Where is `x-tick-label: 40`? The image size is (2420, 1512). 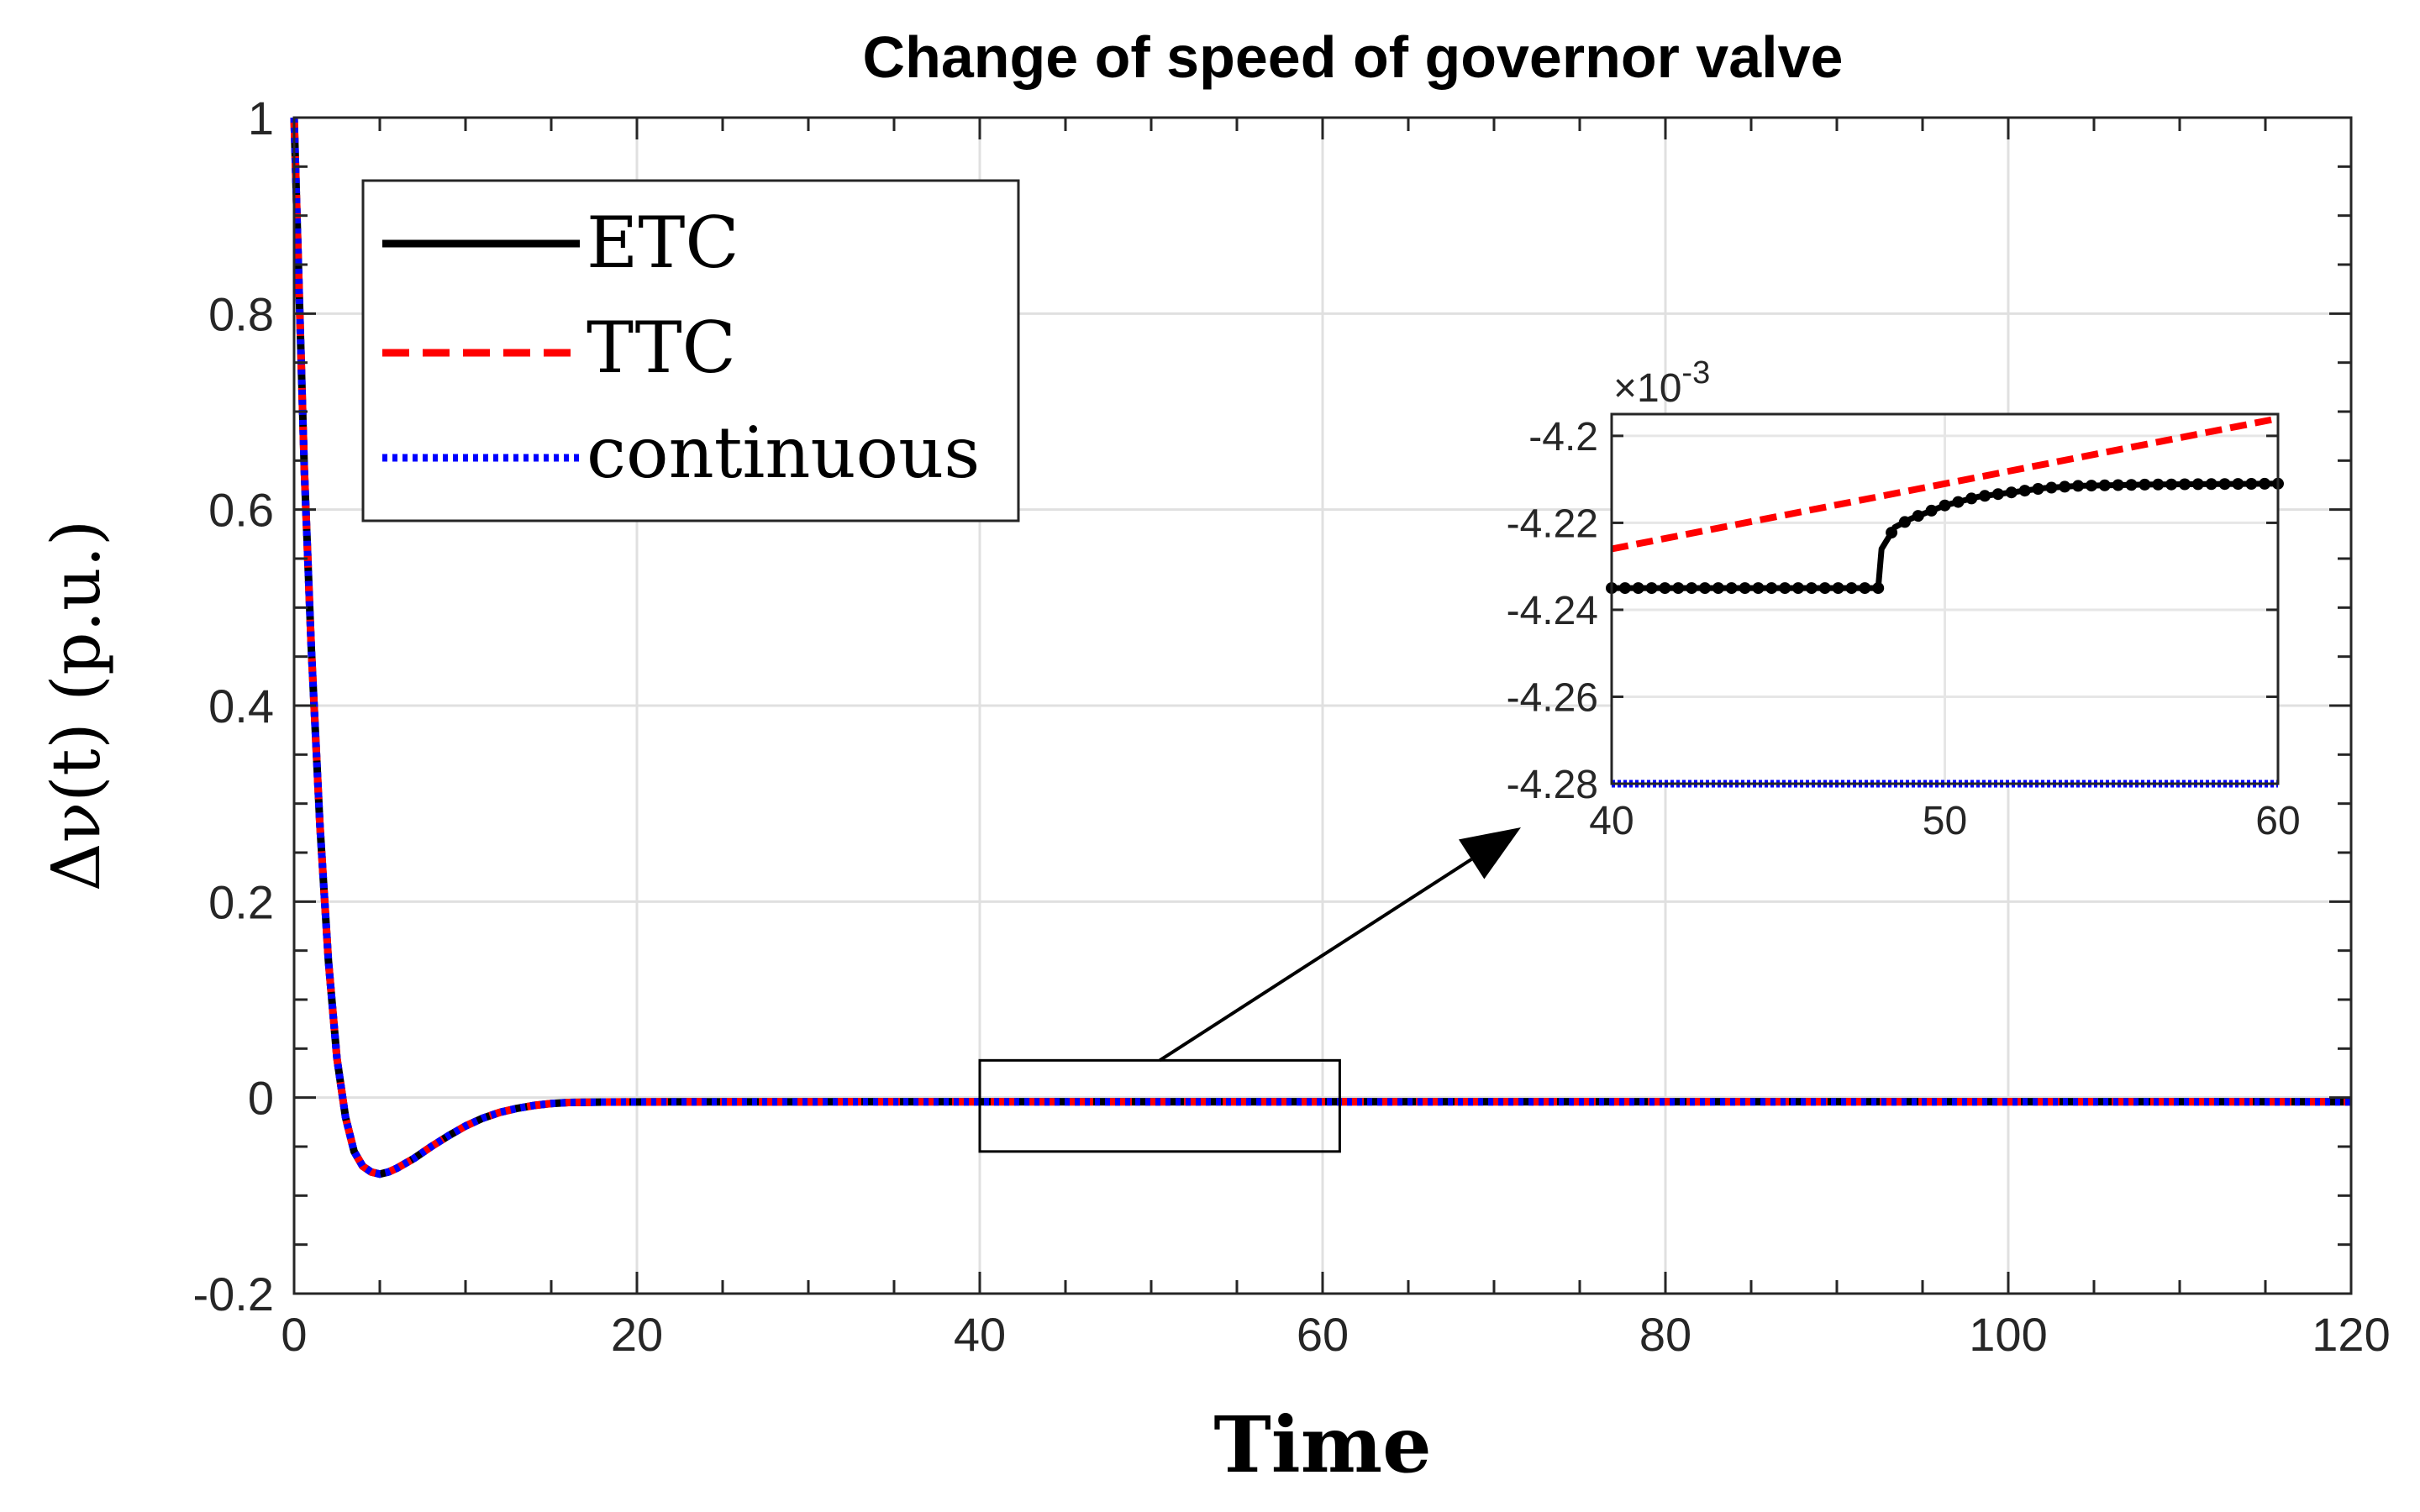 x-tick-label: 40 is located at coordinates (980, 1334).